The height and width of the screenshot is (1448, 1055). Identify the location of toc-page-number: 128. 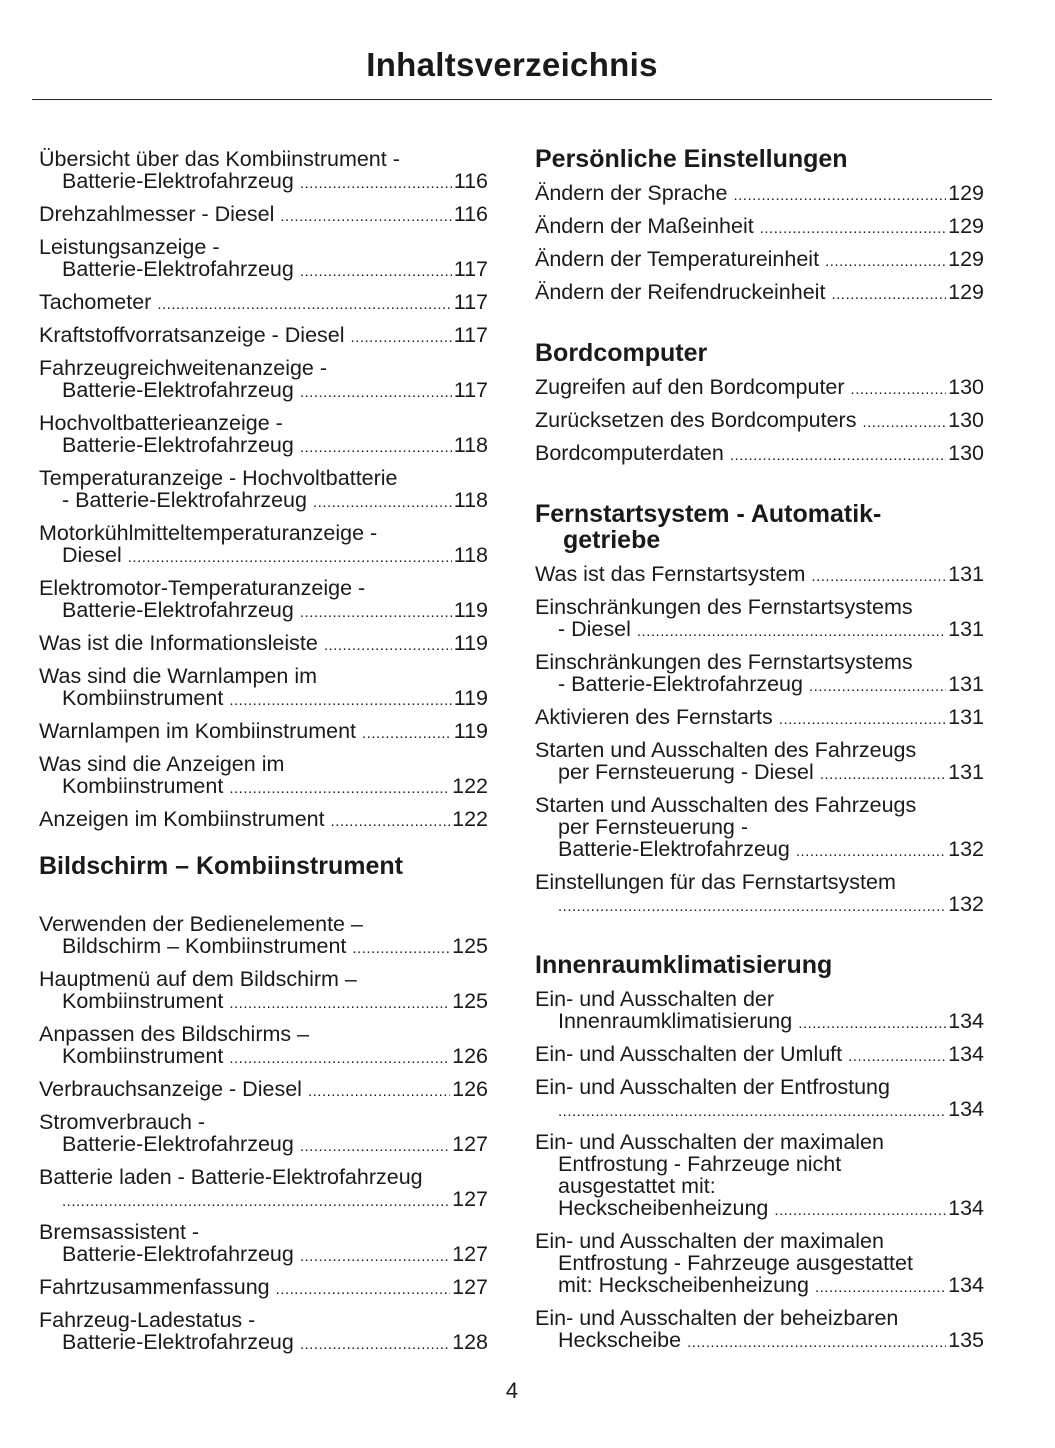
(470, 1342).